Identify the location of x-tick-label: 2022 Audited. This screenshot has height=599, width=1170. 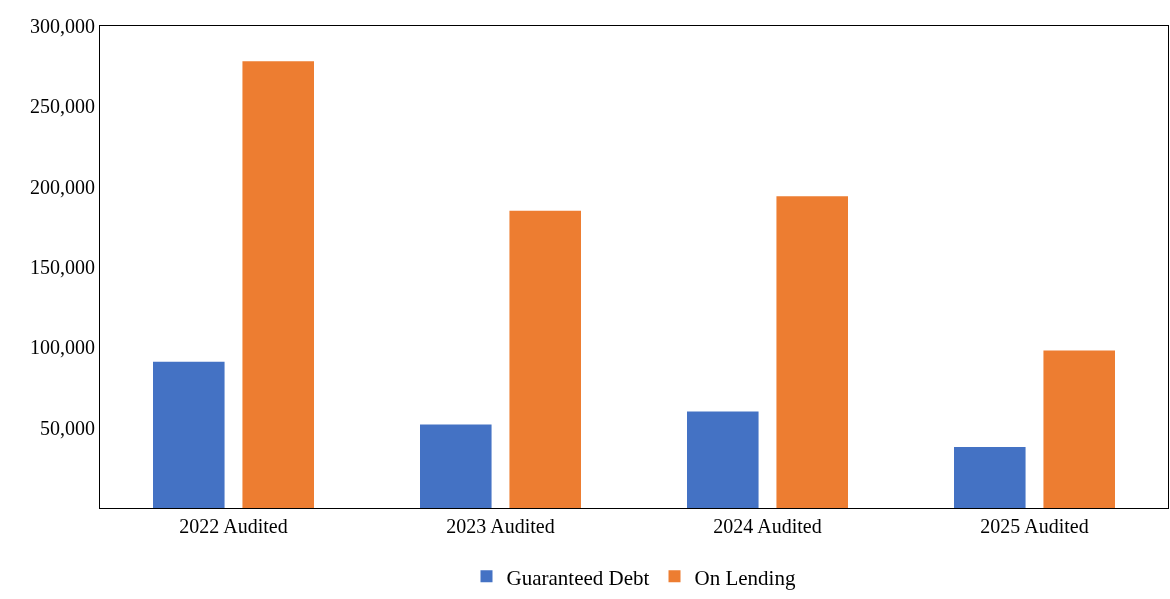
(233, 526).